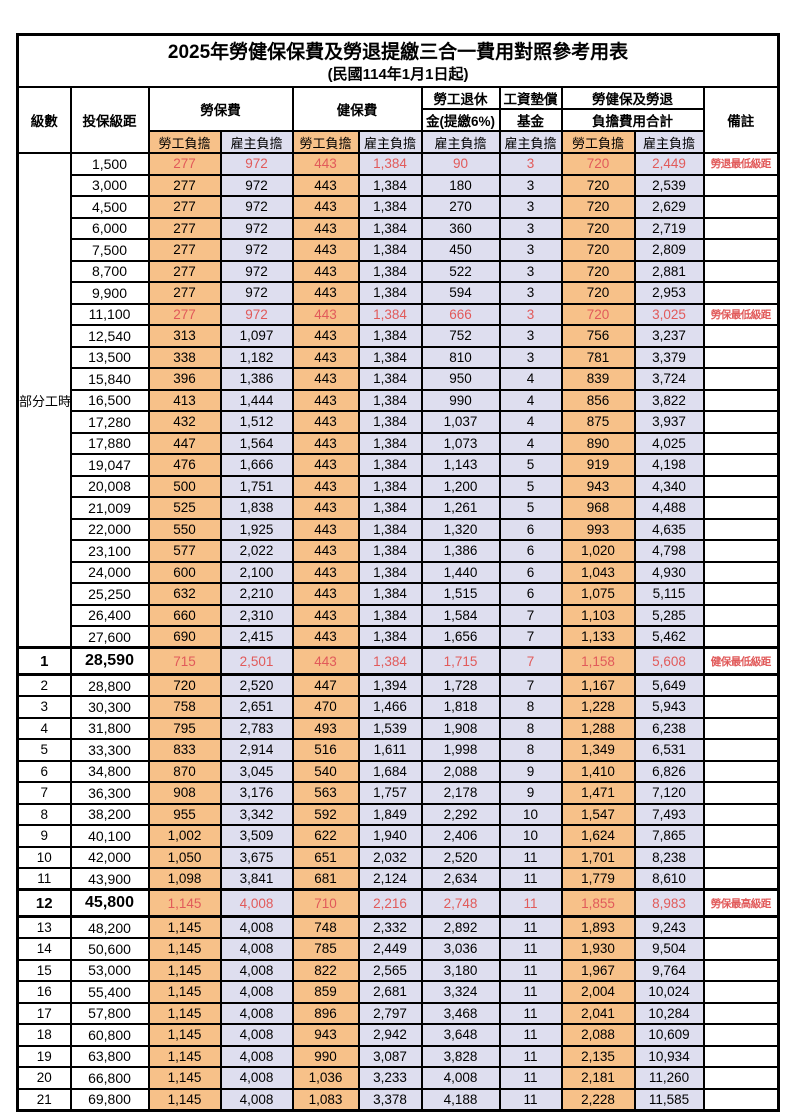 The width and height of the screenshot is (791, 1120). I want to click on total-employer-cell: 5,943, so click(669, 707).